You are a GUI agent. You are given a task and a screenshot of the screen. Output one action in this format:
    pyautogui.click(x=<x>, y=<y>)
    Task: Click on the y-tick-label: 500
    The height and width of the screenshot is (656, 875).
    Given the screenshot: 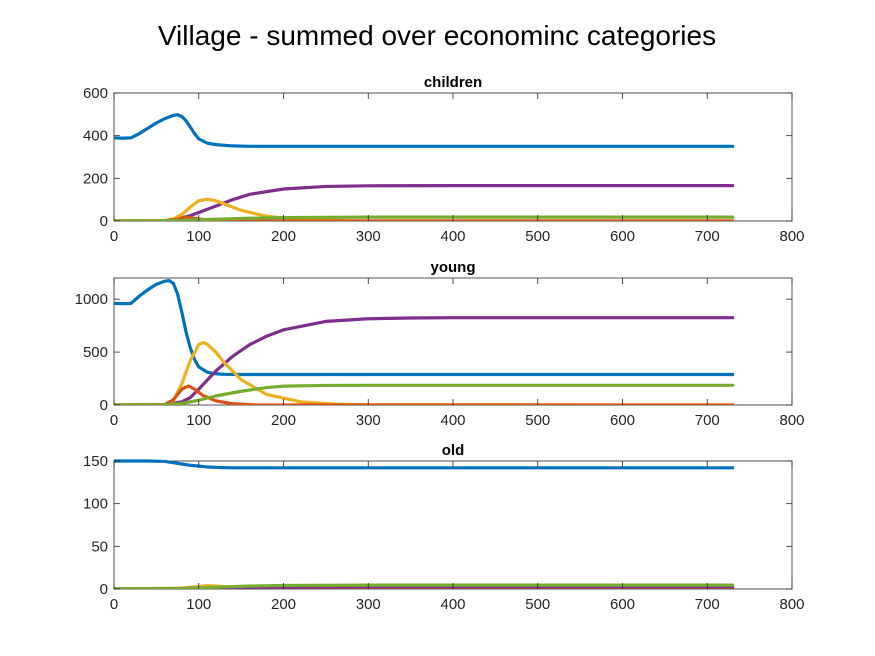 What is the action you would take?
    pyautogui.click(x=95, y=352)
    